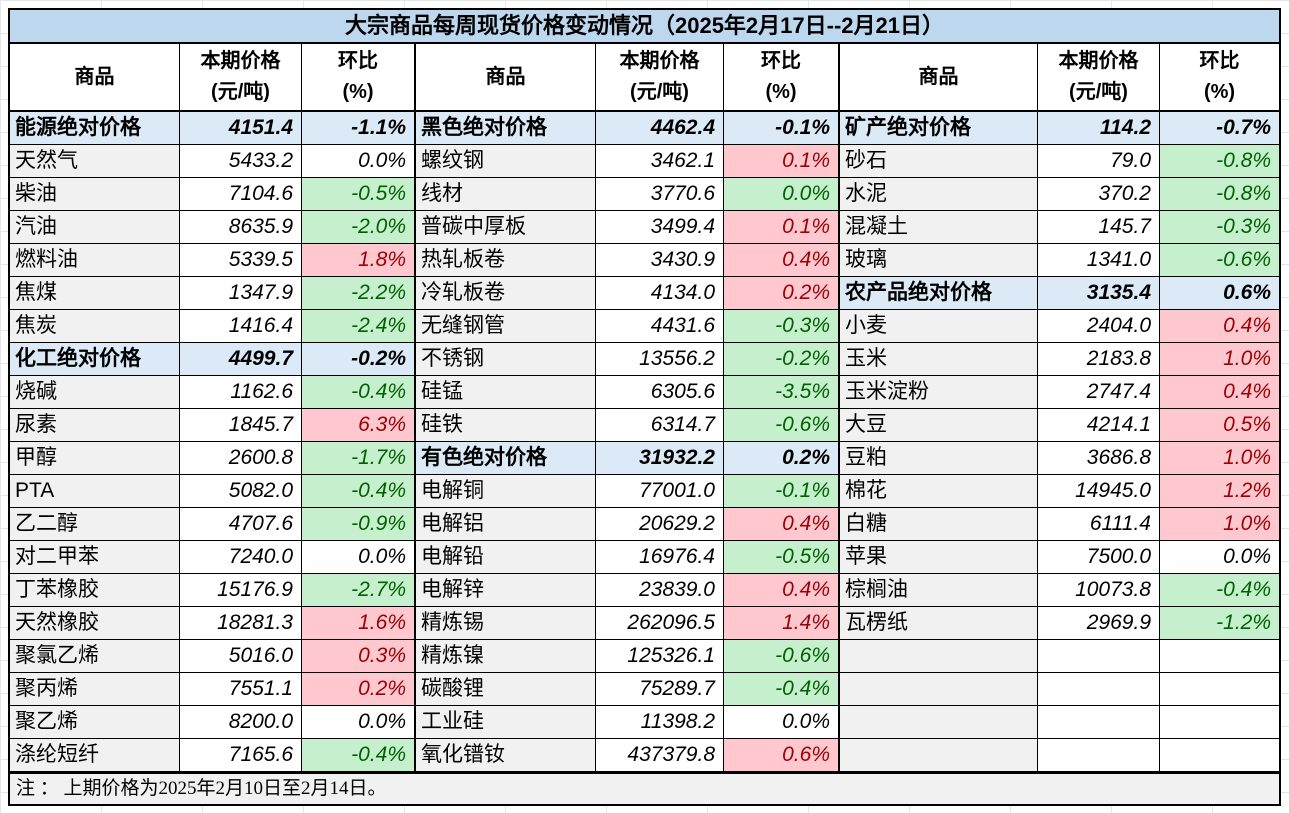 This screenshot has height=813, width=1289. Describe the element at coordinates (782, 359) in the screenshot. I see `change-pct-cell: -0.2%` at that location.